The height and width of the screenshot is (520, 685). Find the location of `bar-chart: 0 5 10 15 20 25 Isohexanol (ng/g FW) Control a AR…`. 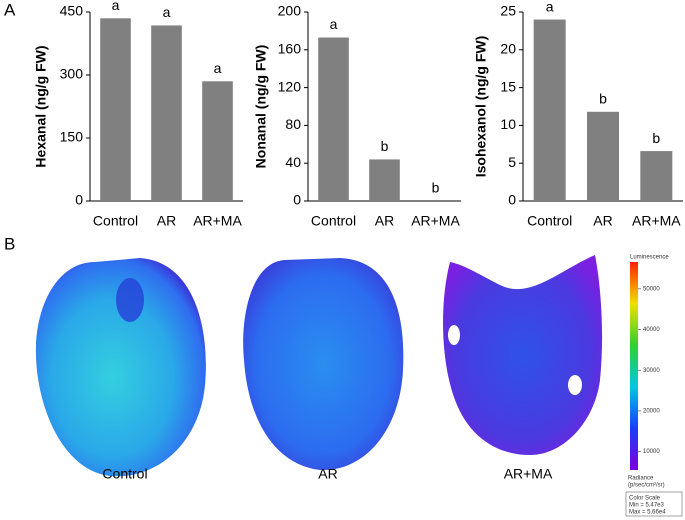

bar-chart: 0 5 10 15 20 25 Isohexanol (ng/g FW) Control a AR… is located at coordinates (578, 114).